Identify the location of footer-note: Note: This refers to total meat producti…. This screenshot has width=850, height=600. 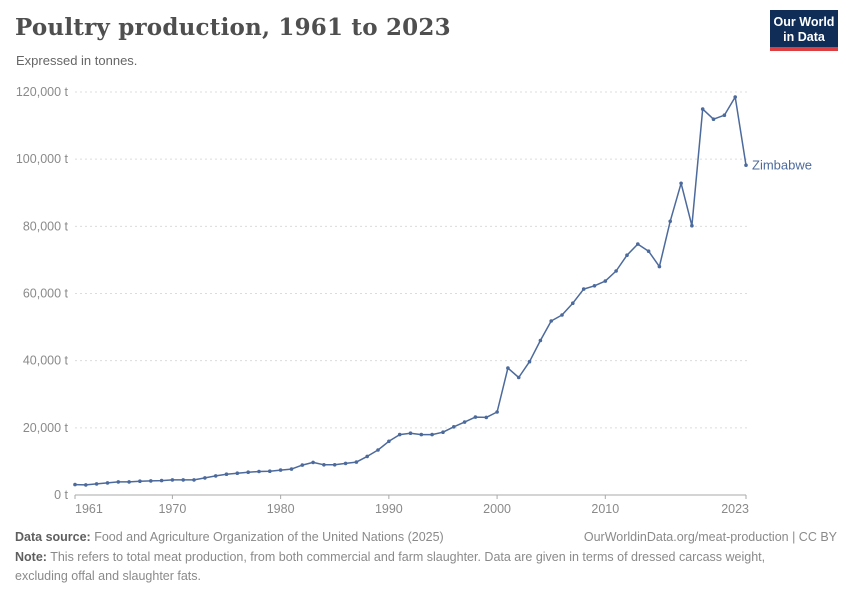
(410, 567).